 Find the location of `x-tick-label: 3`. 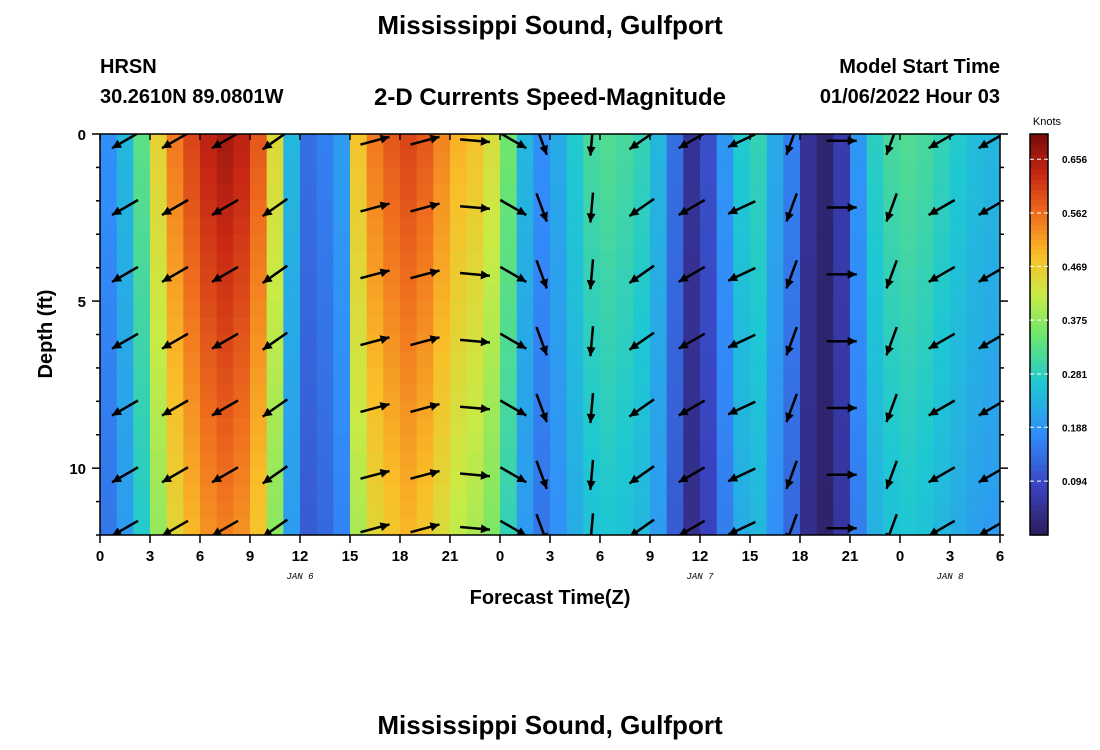

x-tick-label: 3 is located at coordinates (150, 556).